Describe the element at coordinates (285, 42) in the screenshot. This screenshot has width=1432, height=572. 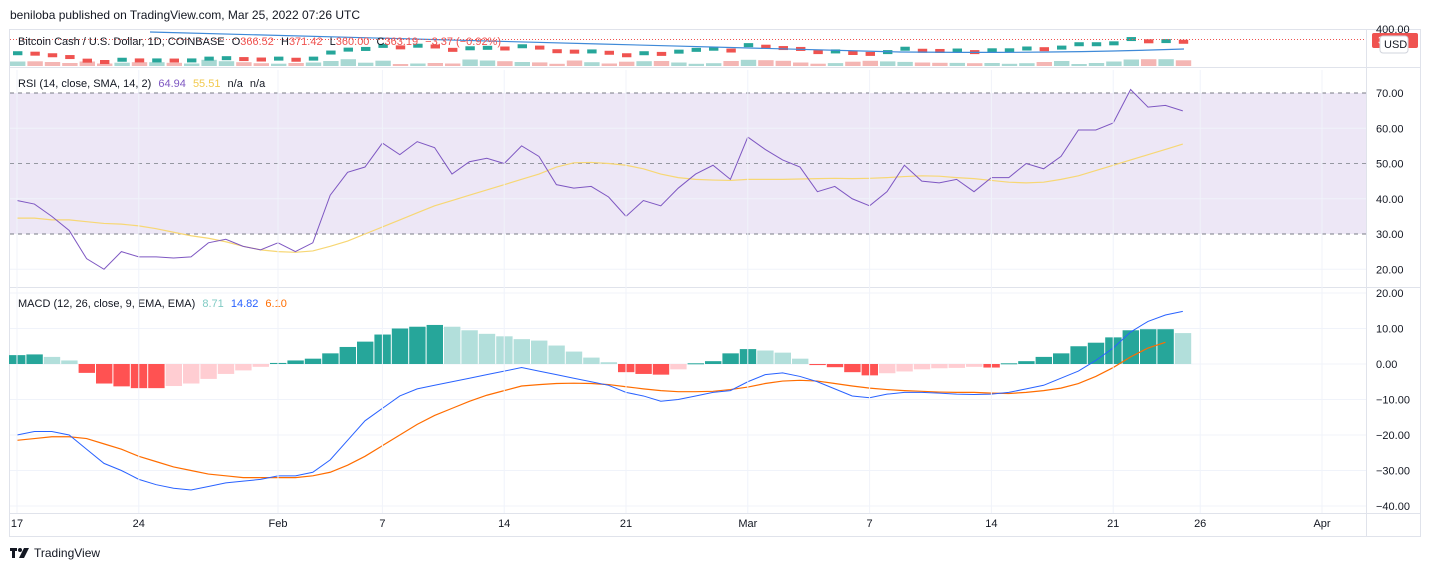
I see `high-label: H` at that location.